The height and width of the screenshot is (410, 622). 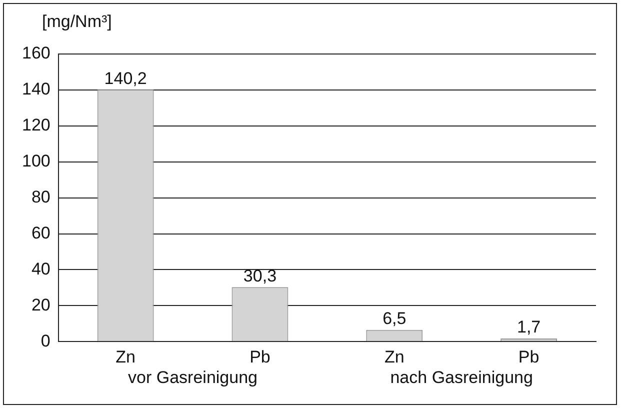 What do you see at coordinates (40, 196) in the screenshot?
I see `y-tick-label: 80` at bounding box center [40, 196].